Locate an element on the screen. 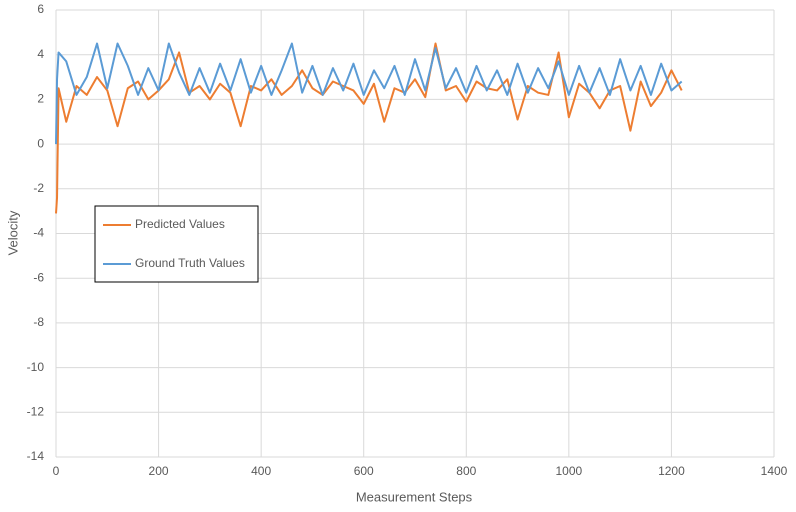  y-tick-label: 4 is located at coordinates (40, 54).